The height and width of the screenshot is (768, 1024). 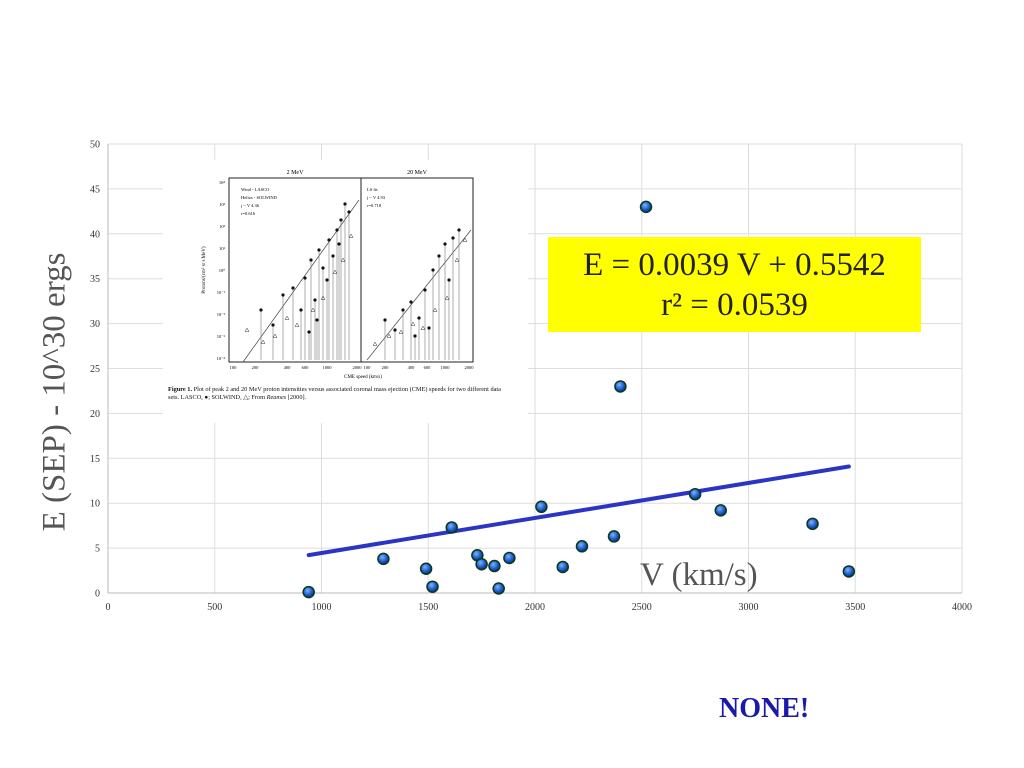 What do you see at coordinates (535, 607) in the screenshot?
I see `x-tick-label: 2000` at bounding box center [535, 607].